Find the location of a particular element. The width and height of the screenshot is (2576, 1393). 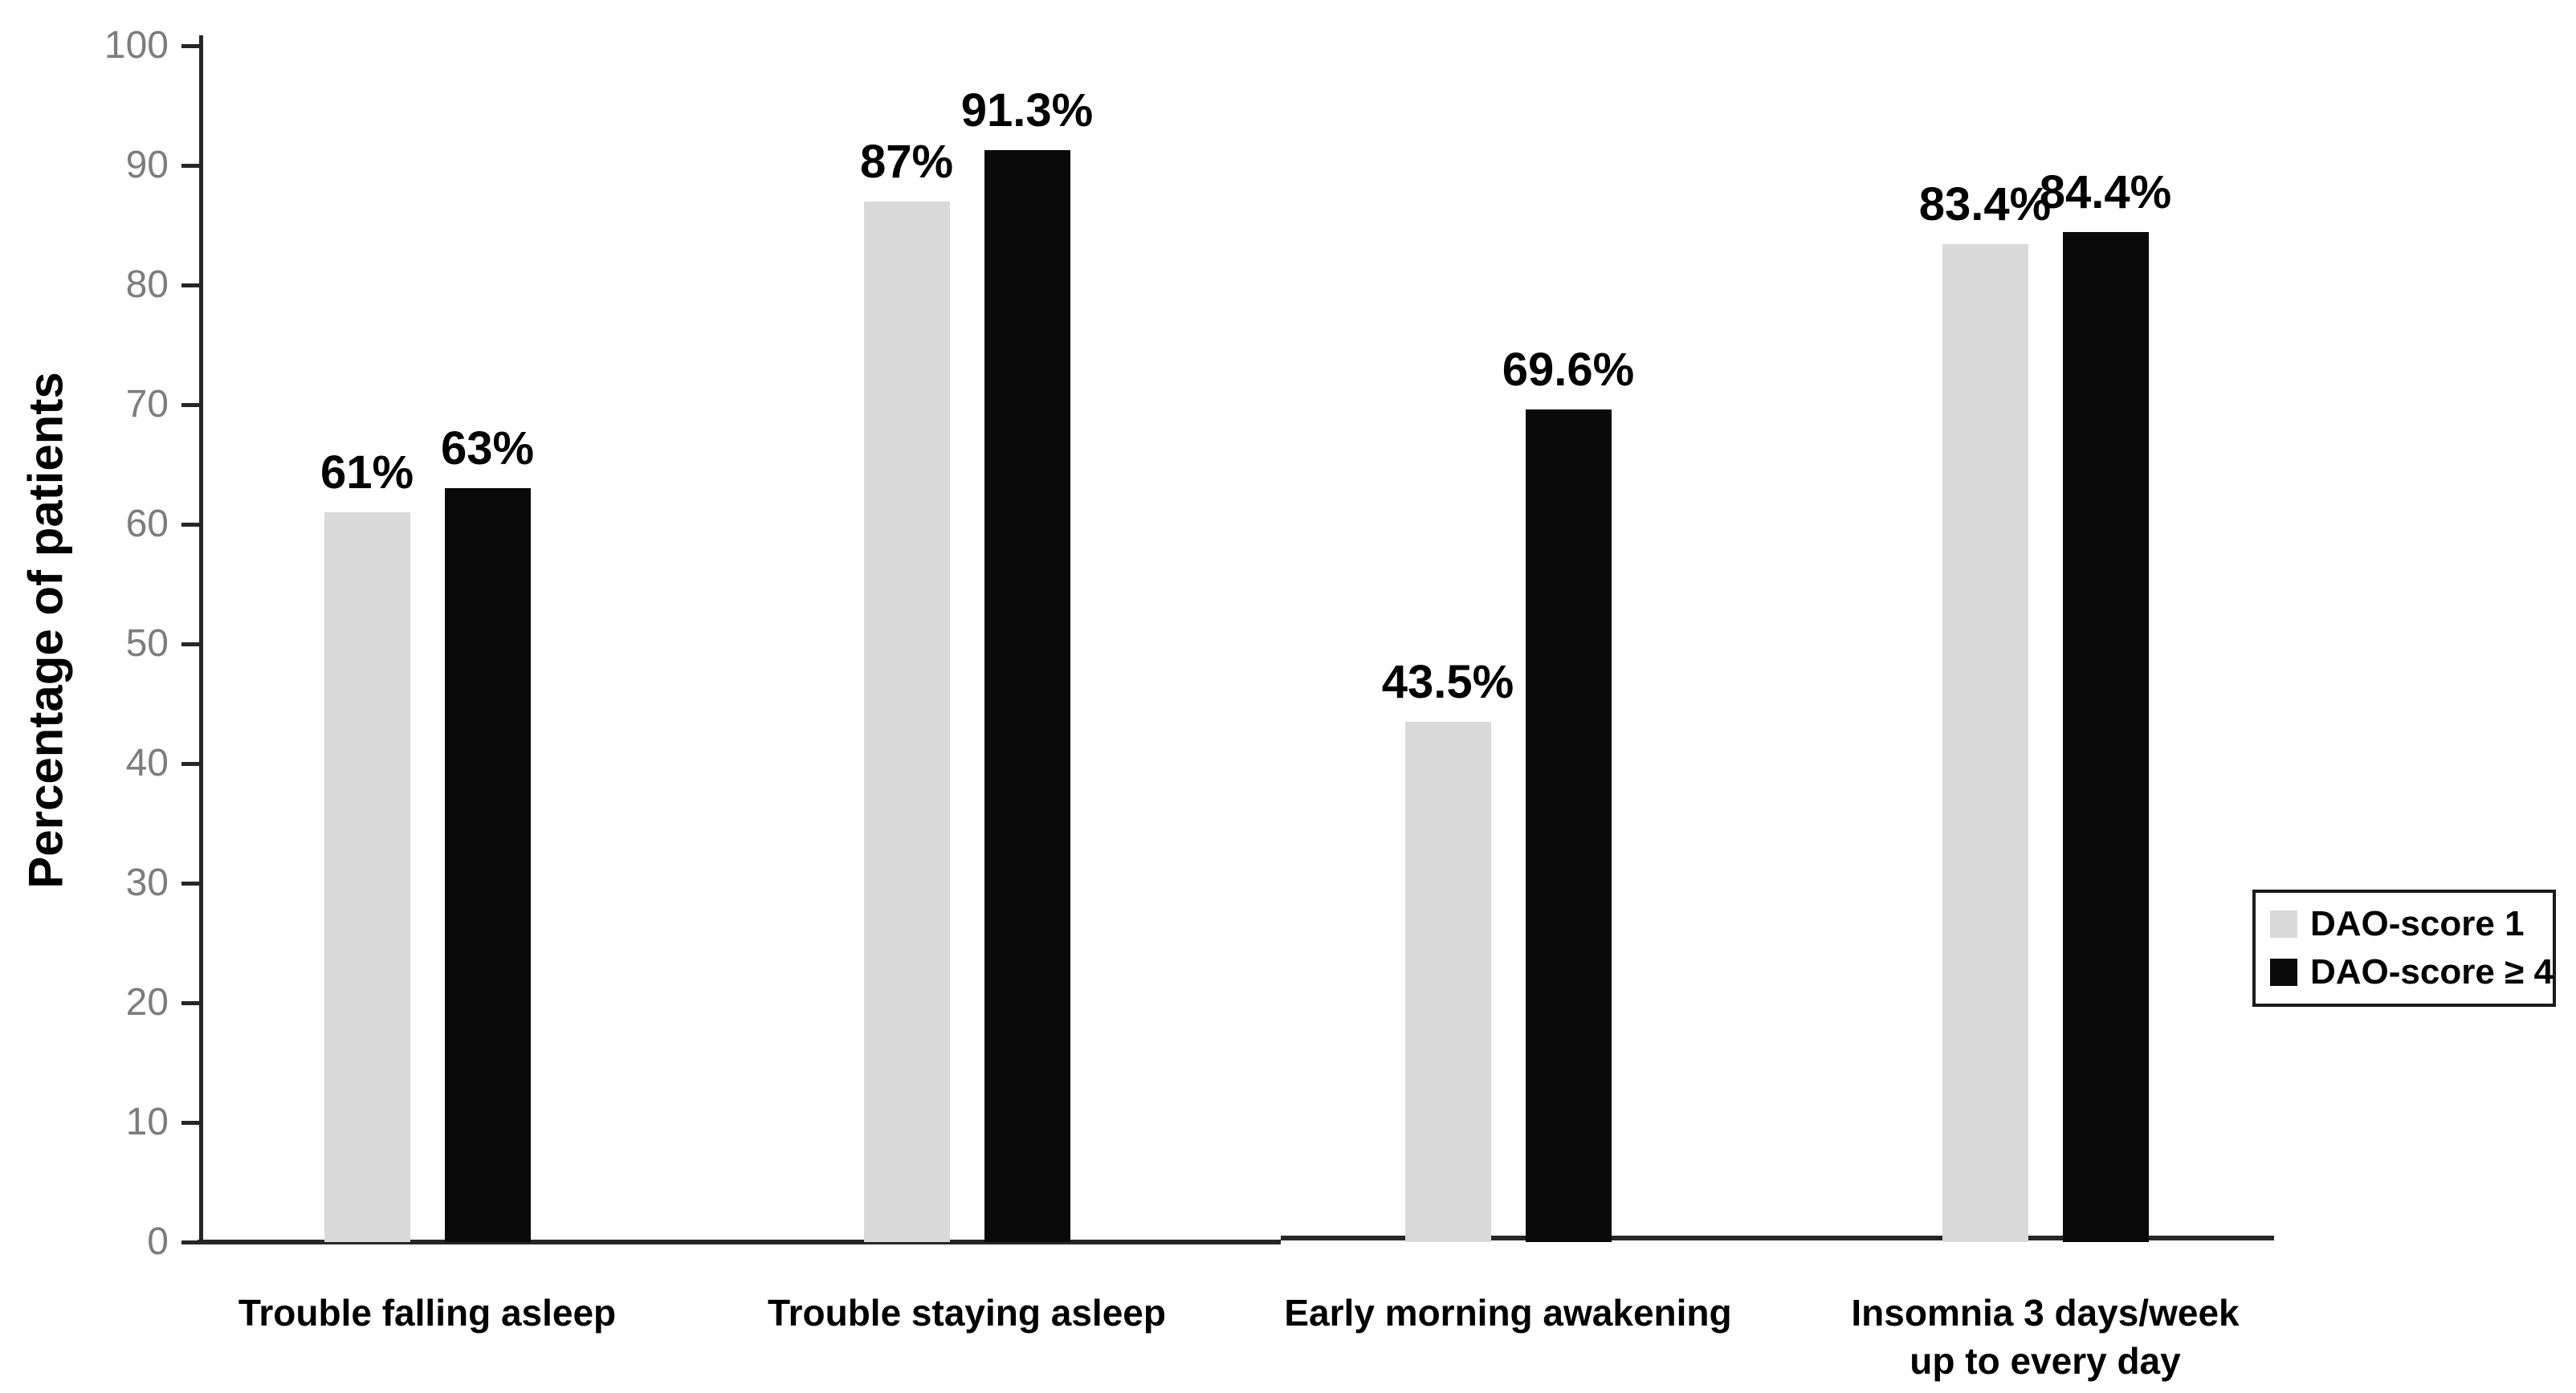

y-tick-label: 30 is located at coordinates (147, 882).